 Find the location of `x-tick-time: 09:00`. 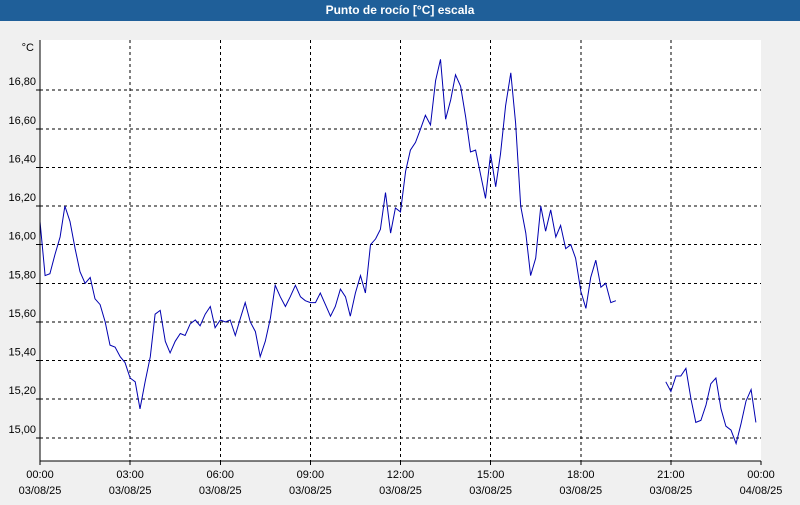

x-tick-time: 09:00 is located at coordinates (311, 475).